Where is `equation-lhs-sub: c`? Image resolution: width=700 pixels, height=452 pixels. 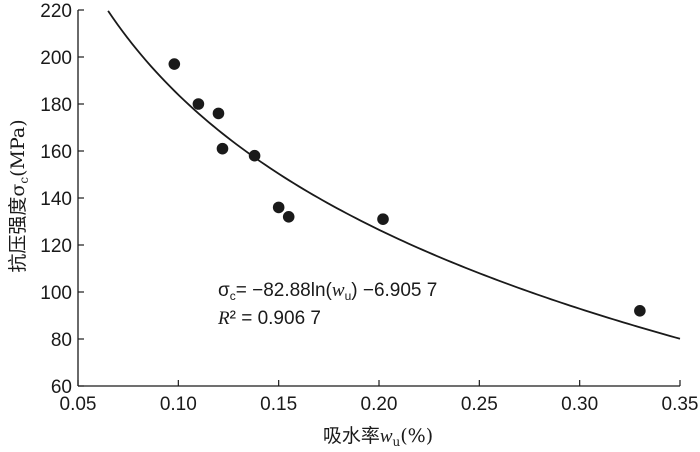 equation-lhs-sub: c is located at coordinates (233, 296).